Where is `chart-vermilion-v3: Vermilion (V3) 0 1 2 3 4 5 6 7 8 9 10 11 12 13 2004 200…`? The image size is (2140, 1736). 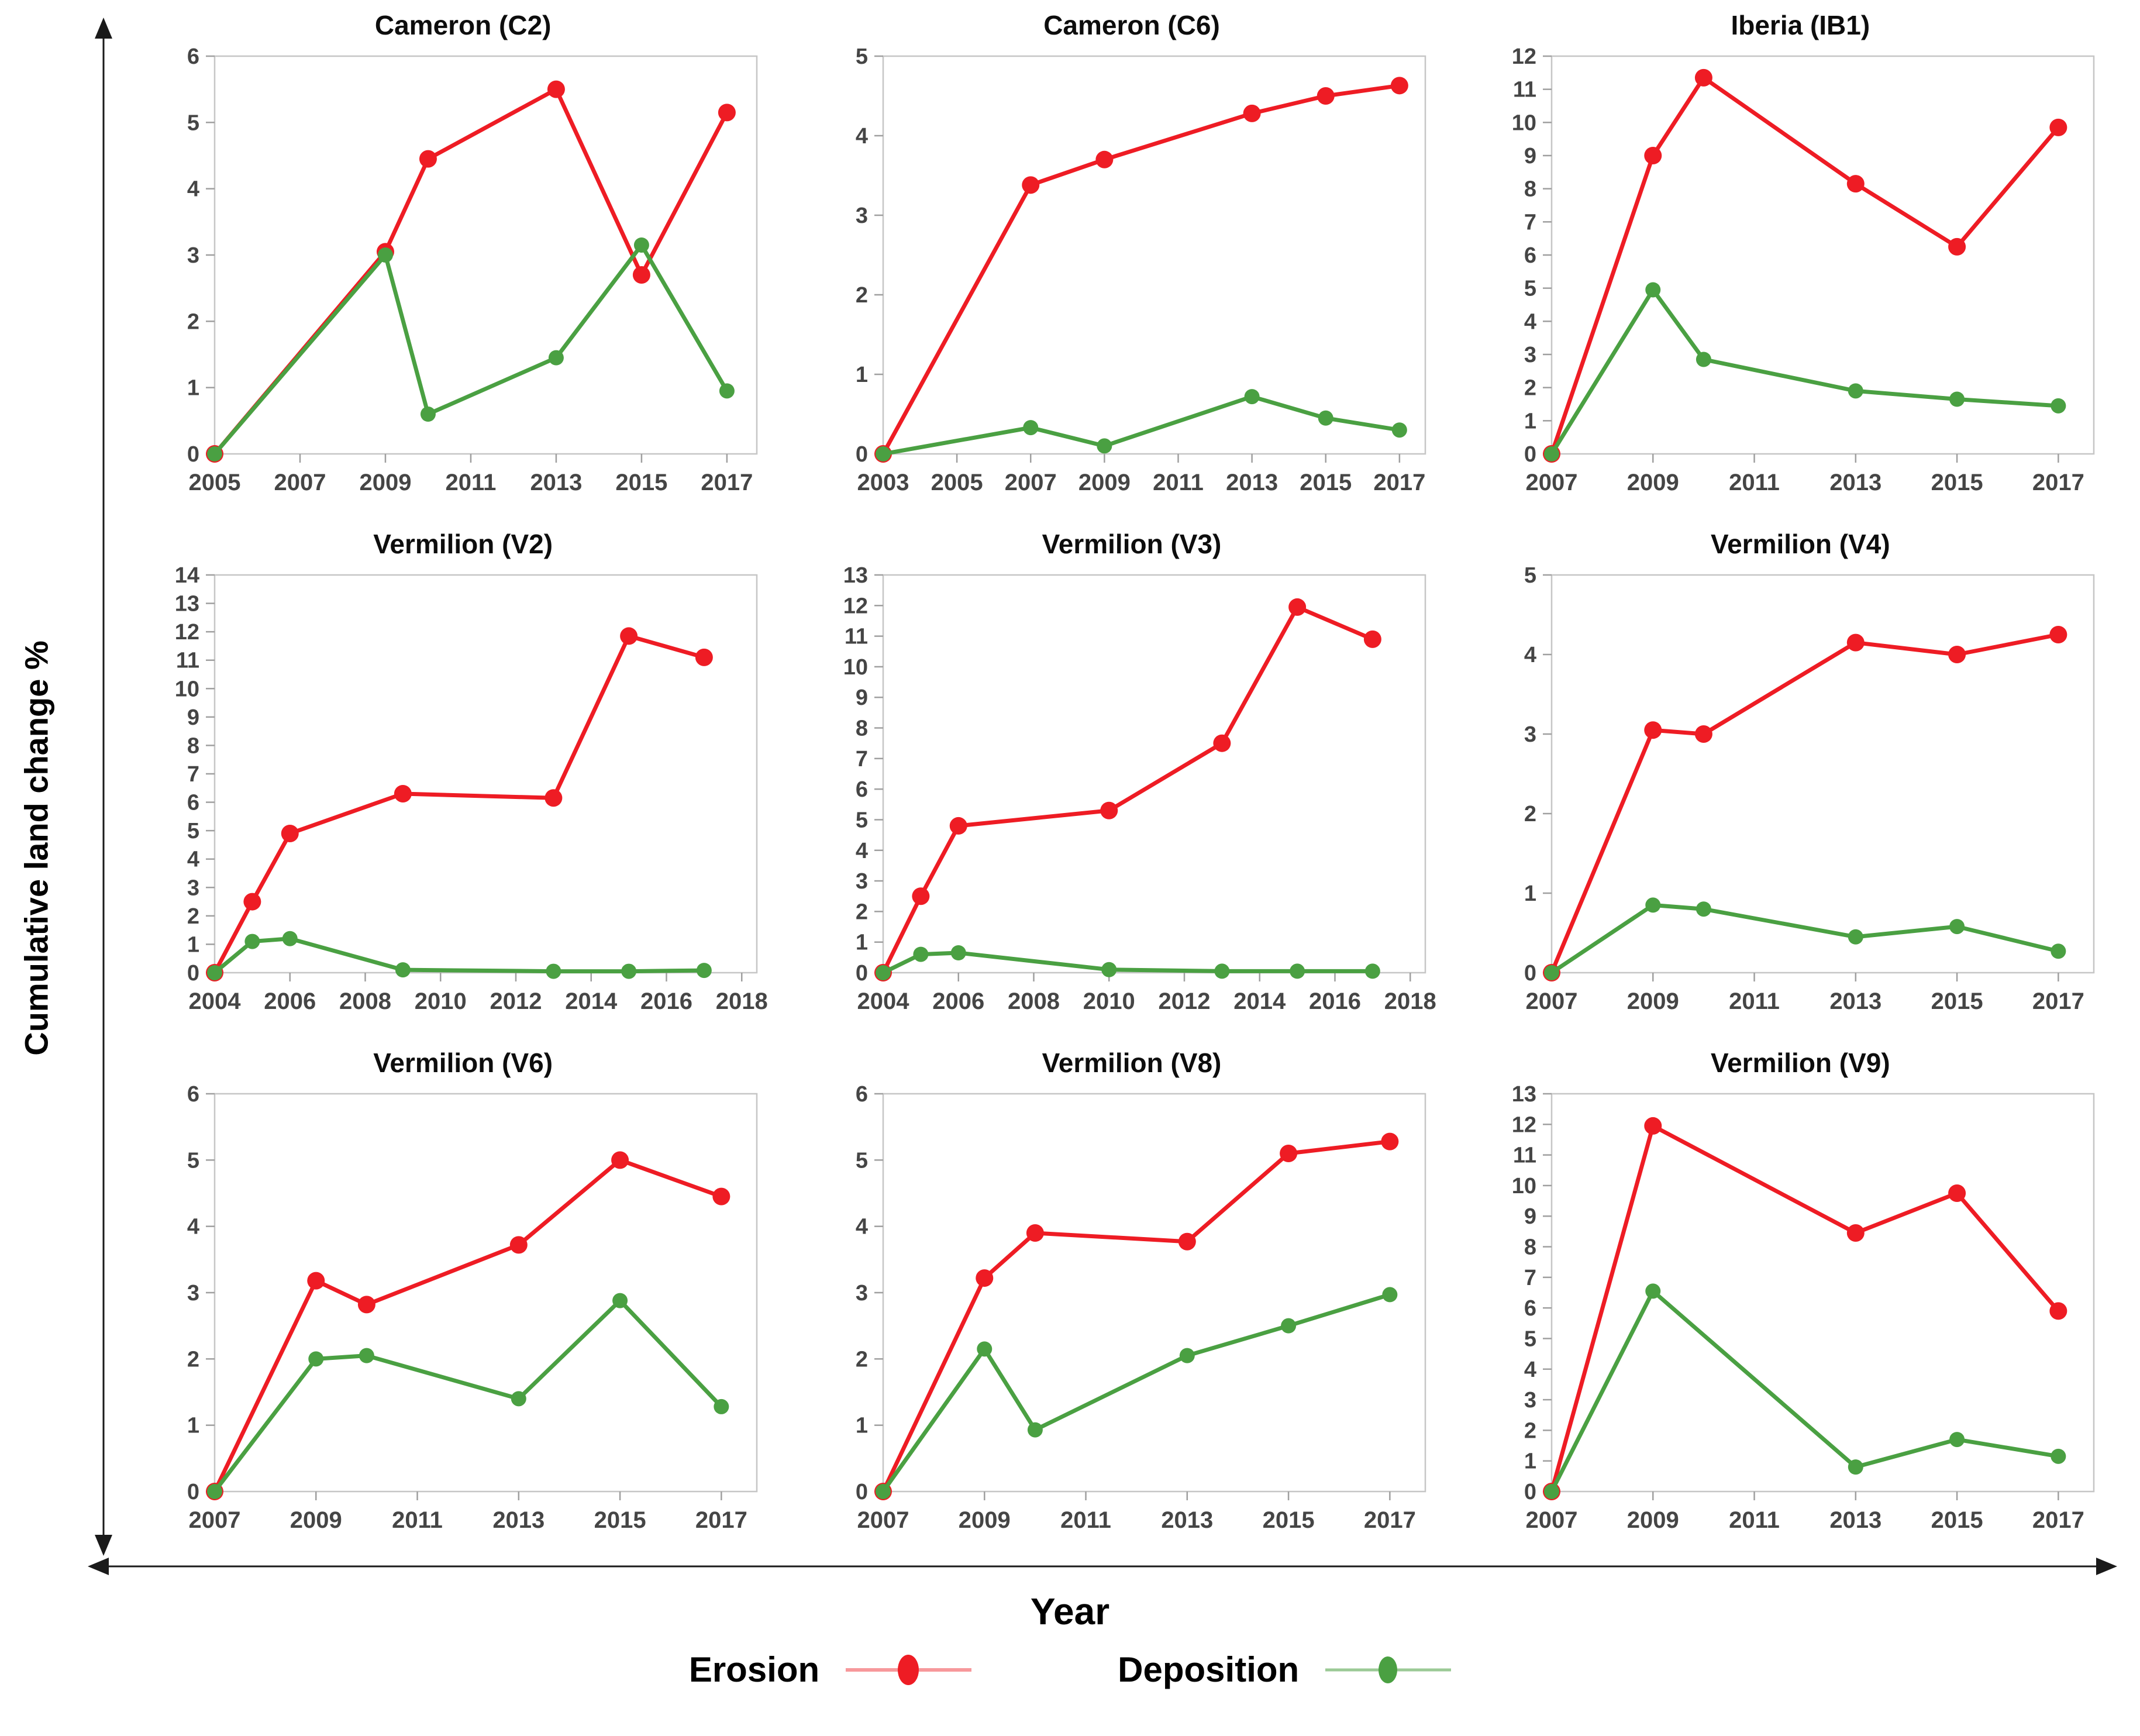
chart-vermilion-v3: Vermilion (V3) 0 1 2 3 4 5 6 7 8 9 10 11 12 13 2004 200… is located at coordinates (1131, 779).